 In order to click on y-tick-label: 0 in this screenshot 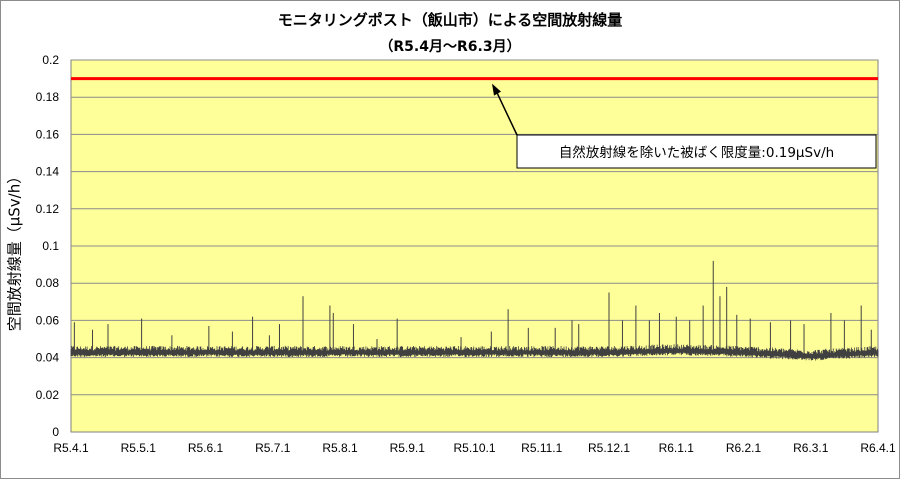, I will do `click(55, 432)`.